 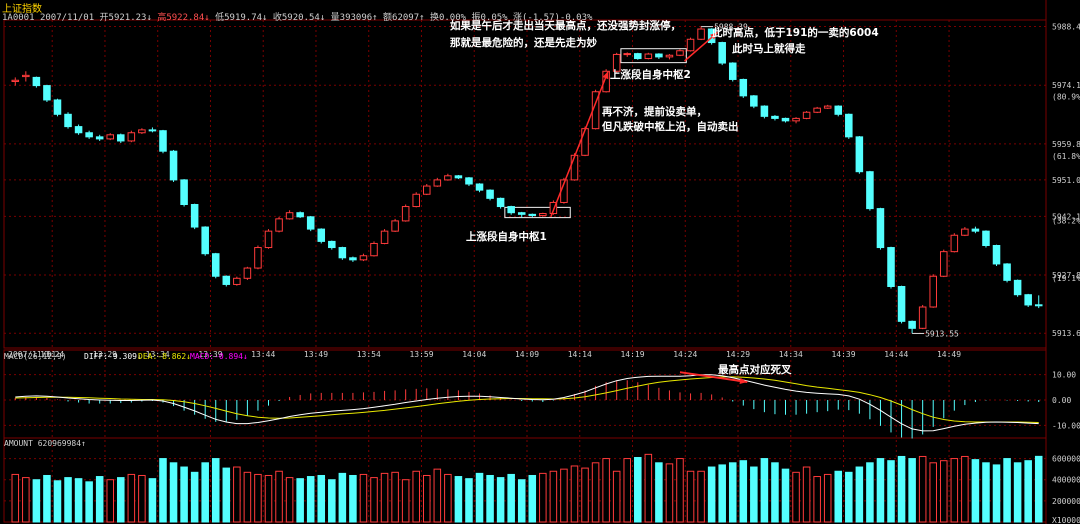 I want to click on pivot-zone-1-label: 上涨段自身中枢1, so click(x=506, y=236).